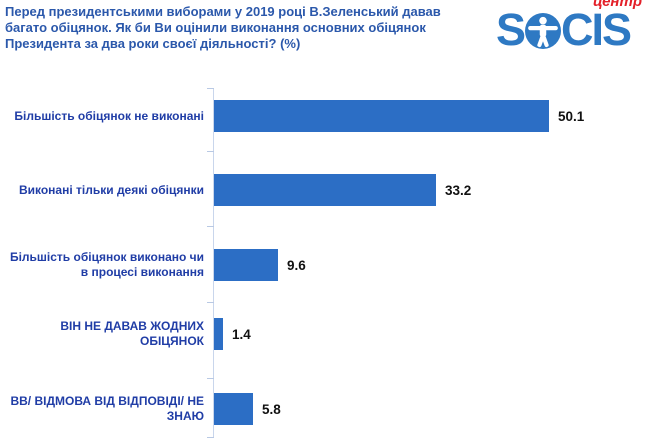 This screenshot has height=440, width=650. Describe the element at coordinates (271, 409) in the screenshot. I see `value-label: 5.8` at that location.